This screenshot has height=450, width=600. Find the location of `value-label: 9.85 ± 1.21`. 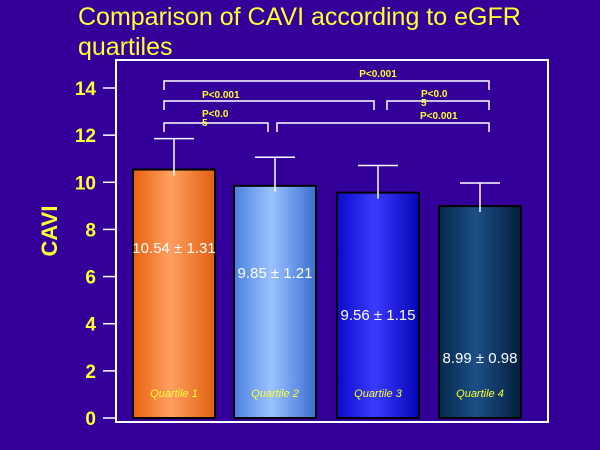

value-label: 9.85 ± 1.21 is located at coordinates (275, 273).